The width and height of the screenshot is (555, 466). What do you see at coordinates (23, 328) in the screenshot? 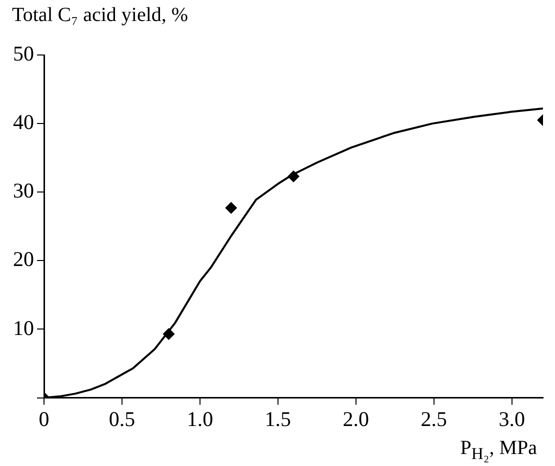
I see `y-tick-label: 10` at bounding box center [23, 328].